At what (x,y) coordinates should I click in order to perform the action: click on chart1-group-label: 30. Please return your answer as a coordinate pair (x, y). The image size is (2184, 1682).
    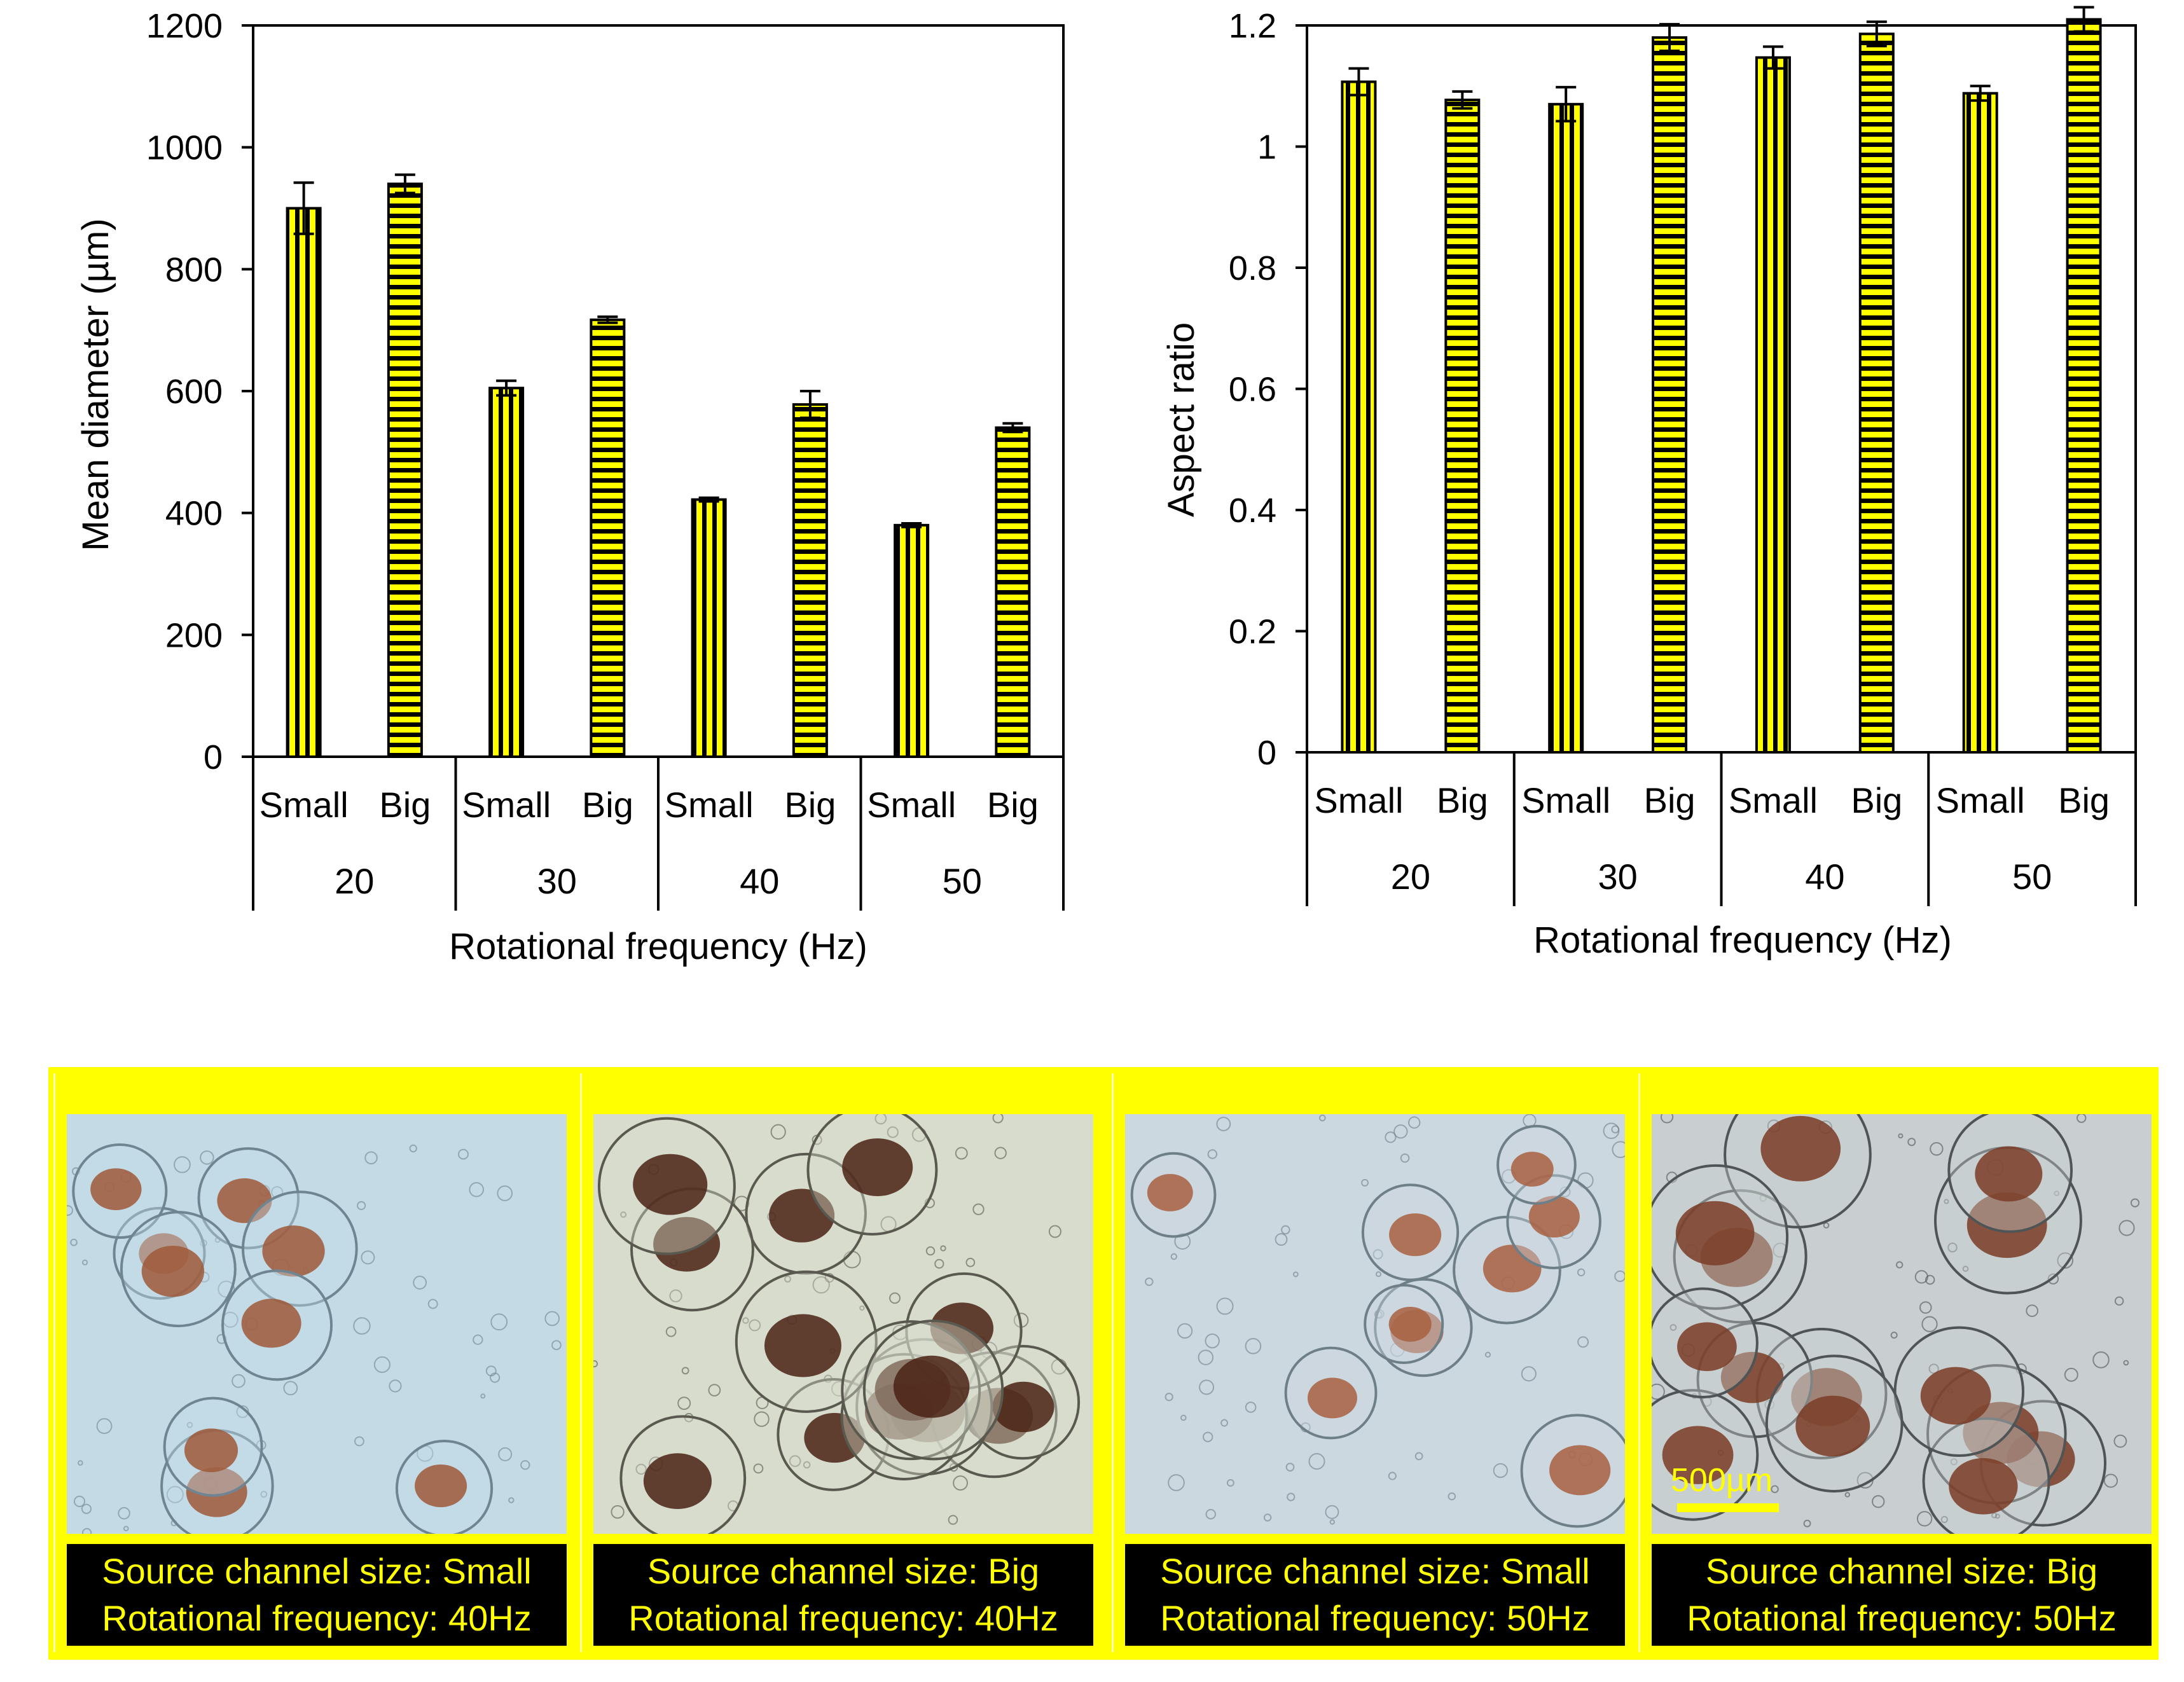
    Looking at the image, I should click on (557, 881).